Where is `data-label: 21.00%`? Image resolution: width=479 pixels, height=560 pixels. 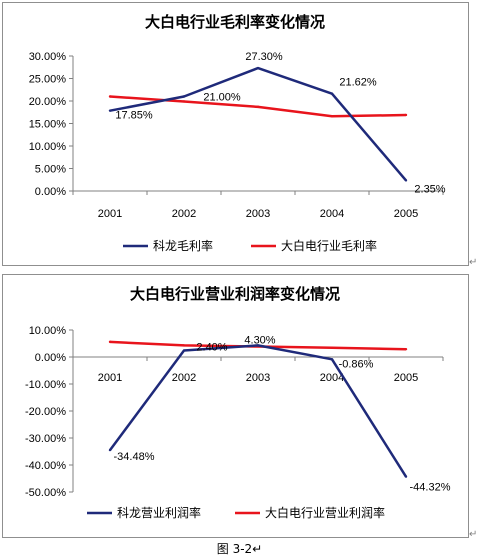 data-label: 21.00% is located at coordinates (222, 98).